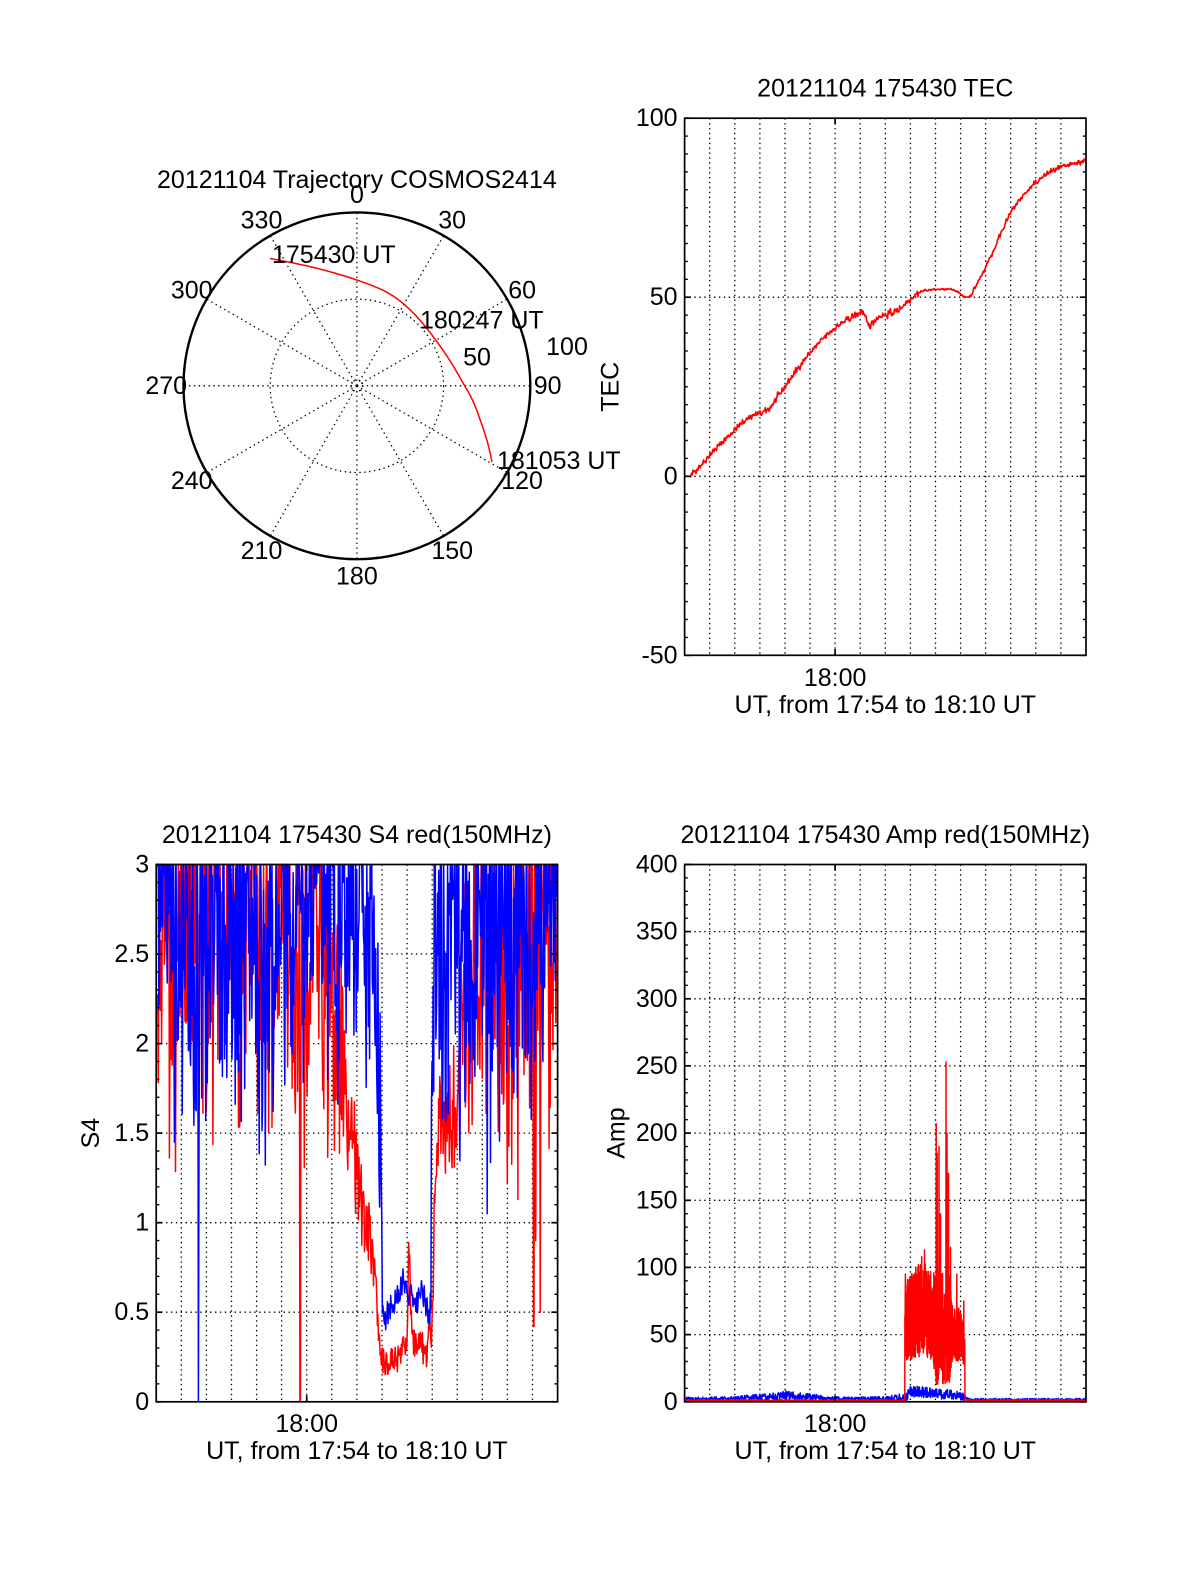 The image size is (1200, 1575). I want to click on svg-text: S4, so click(91, 1133).